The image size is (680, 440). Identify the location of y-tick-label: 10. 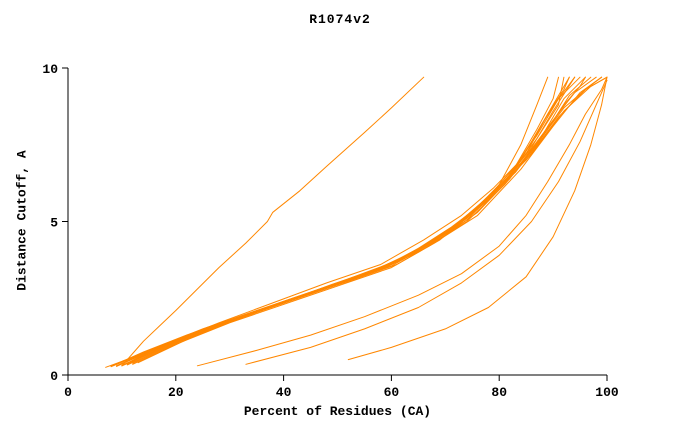
(50, 69).